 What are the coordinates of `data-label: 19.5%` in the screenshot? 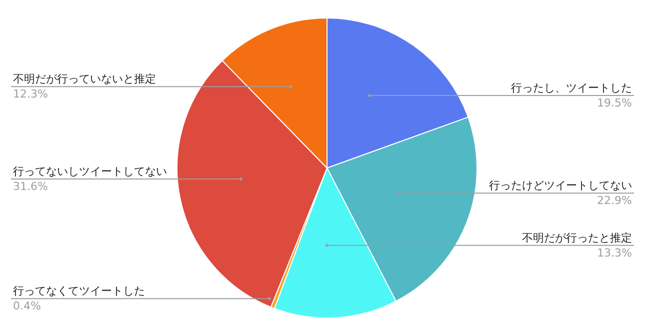 It's located at (614, 103).